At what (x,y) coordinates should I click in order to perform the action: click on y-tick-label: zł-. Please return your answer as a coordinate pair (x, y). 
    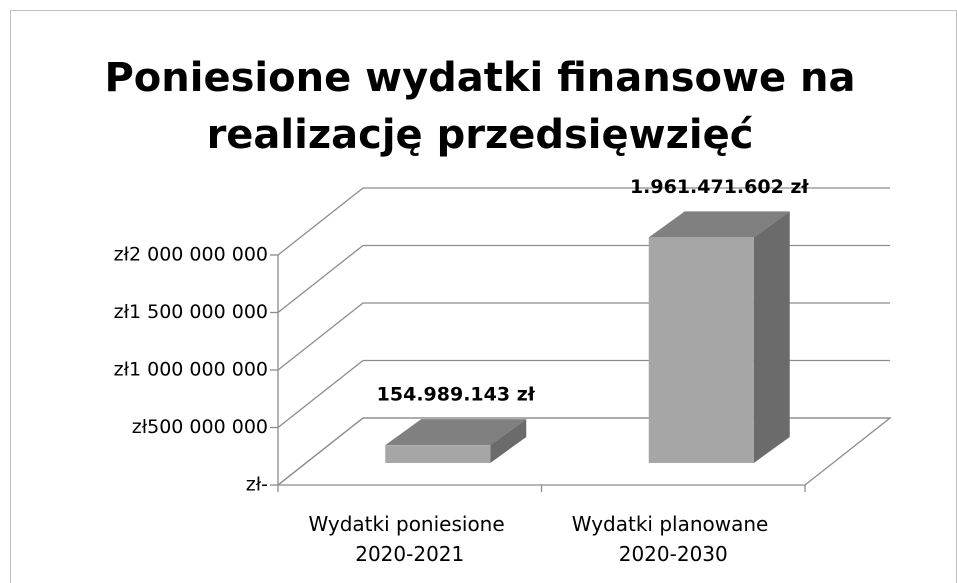
    Looking at the image, I should click on (257, 485).